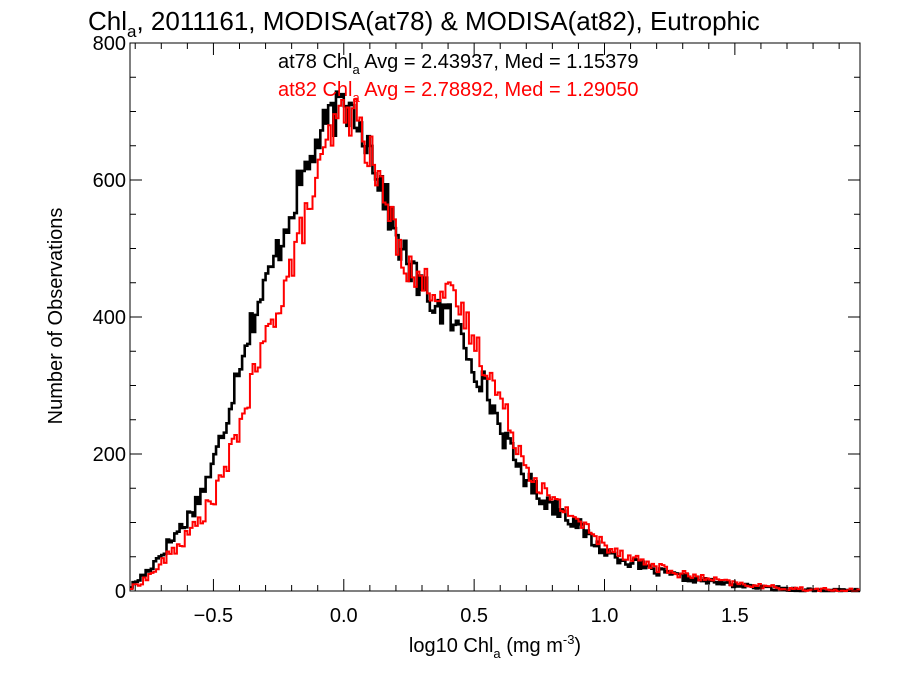  I want to click on stats-at78: at78 Chla Avg = 2.43937, Med = 1.15379, so click(458, 64).